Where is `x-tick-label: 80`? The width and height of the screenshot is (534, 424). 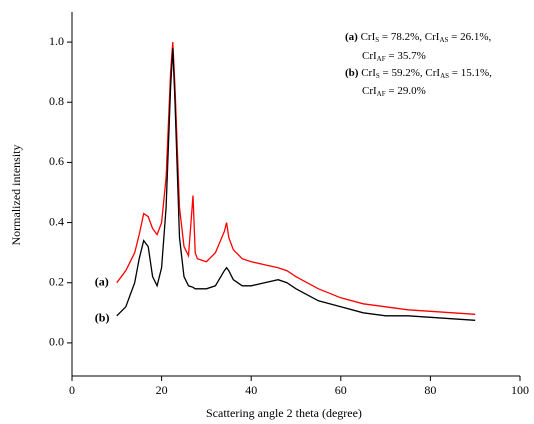 x-tick-label: 80 is located at coordinates (430, 390).